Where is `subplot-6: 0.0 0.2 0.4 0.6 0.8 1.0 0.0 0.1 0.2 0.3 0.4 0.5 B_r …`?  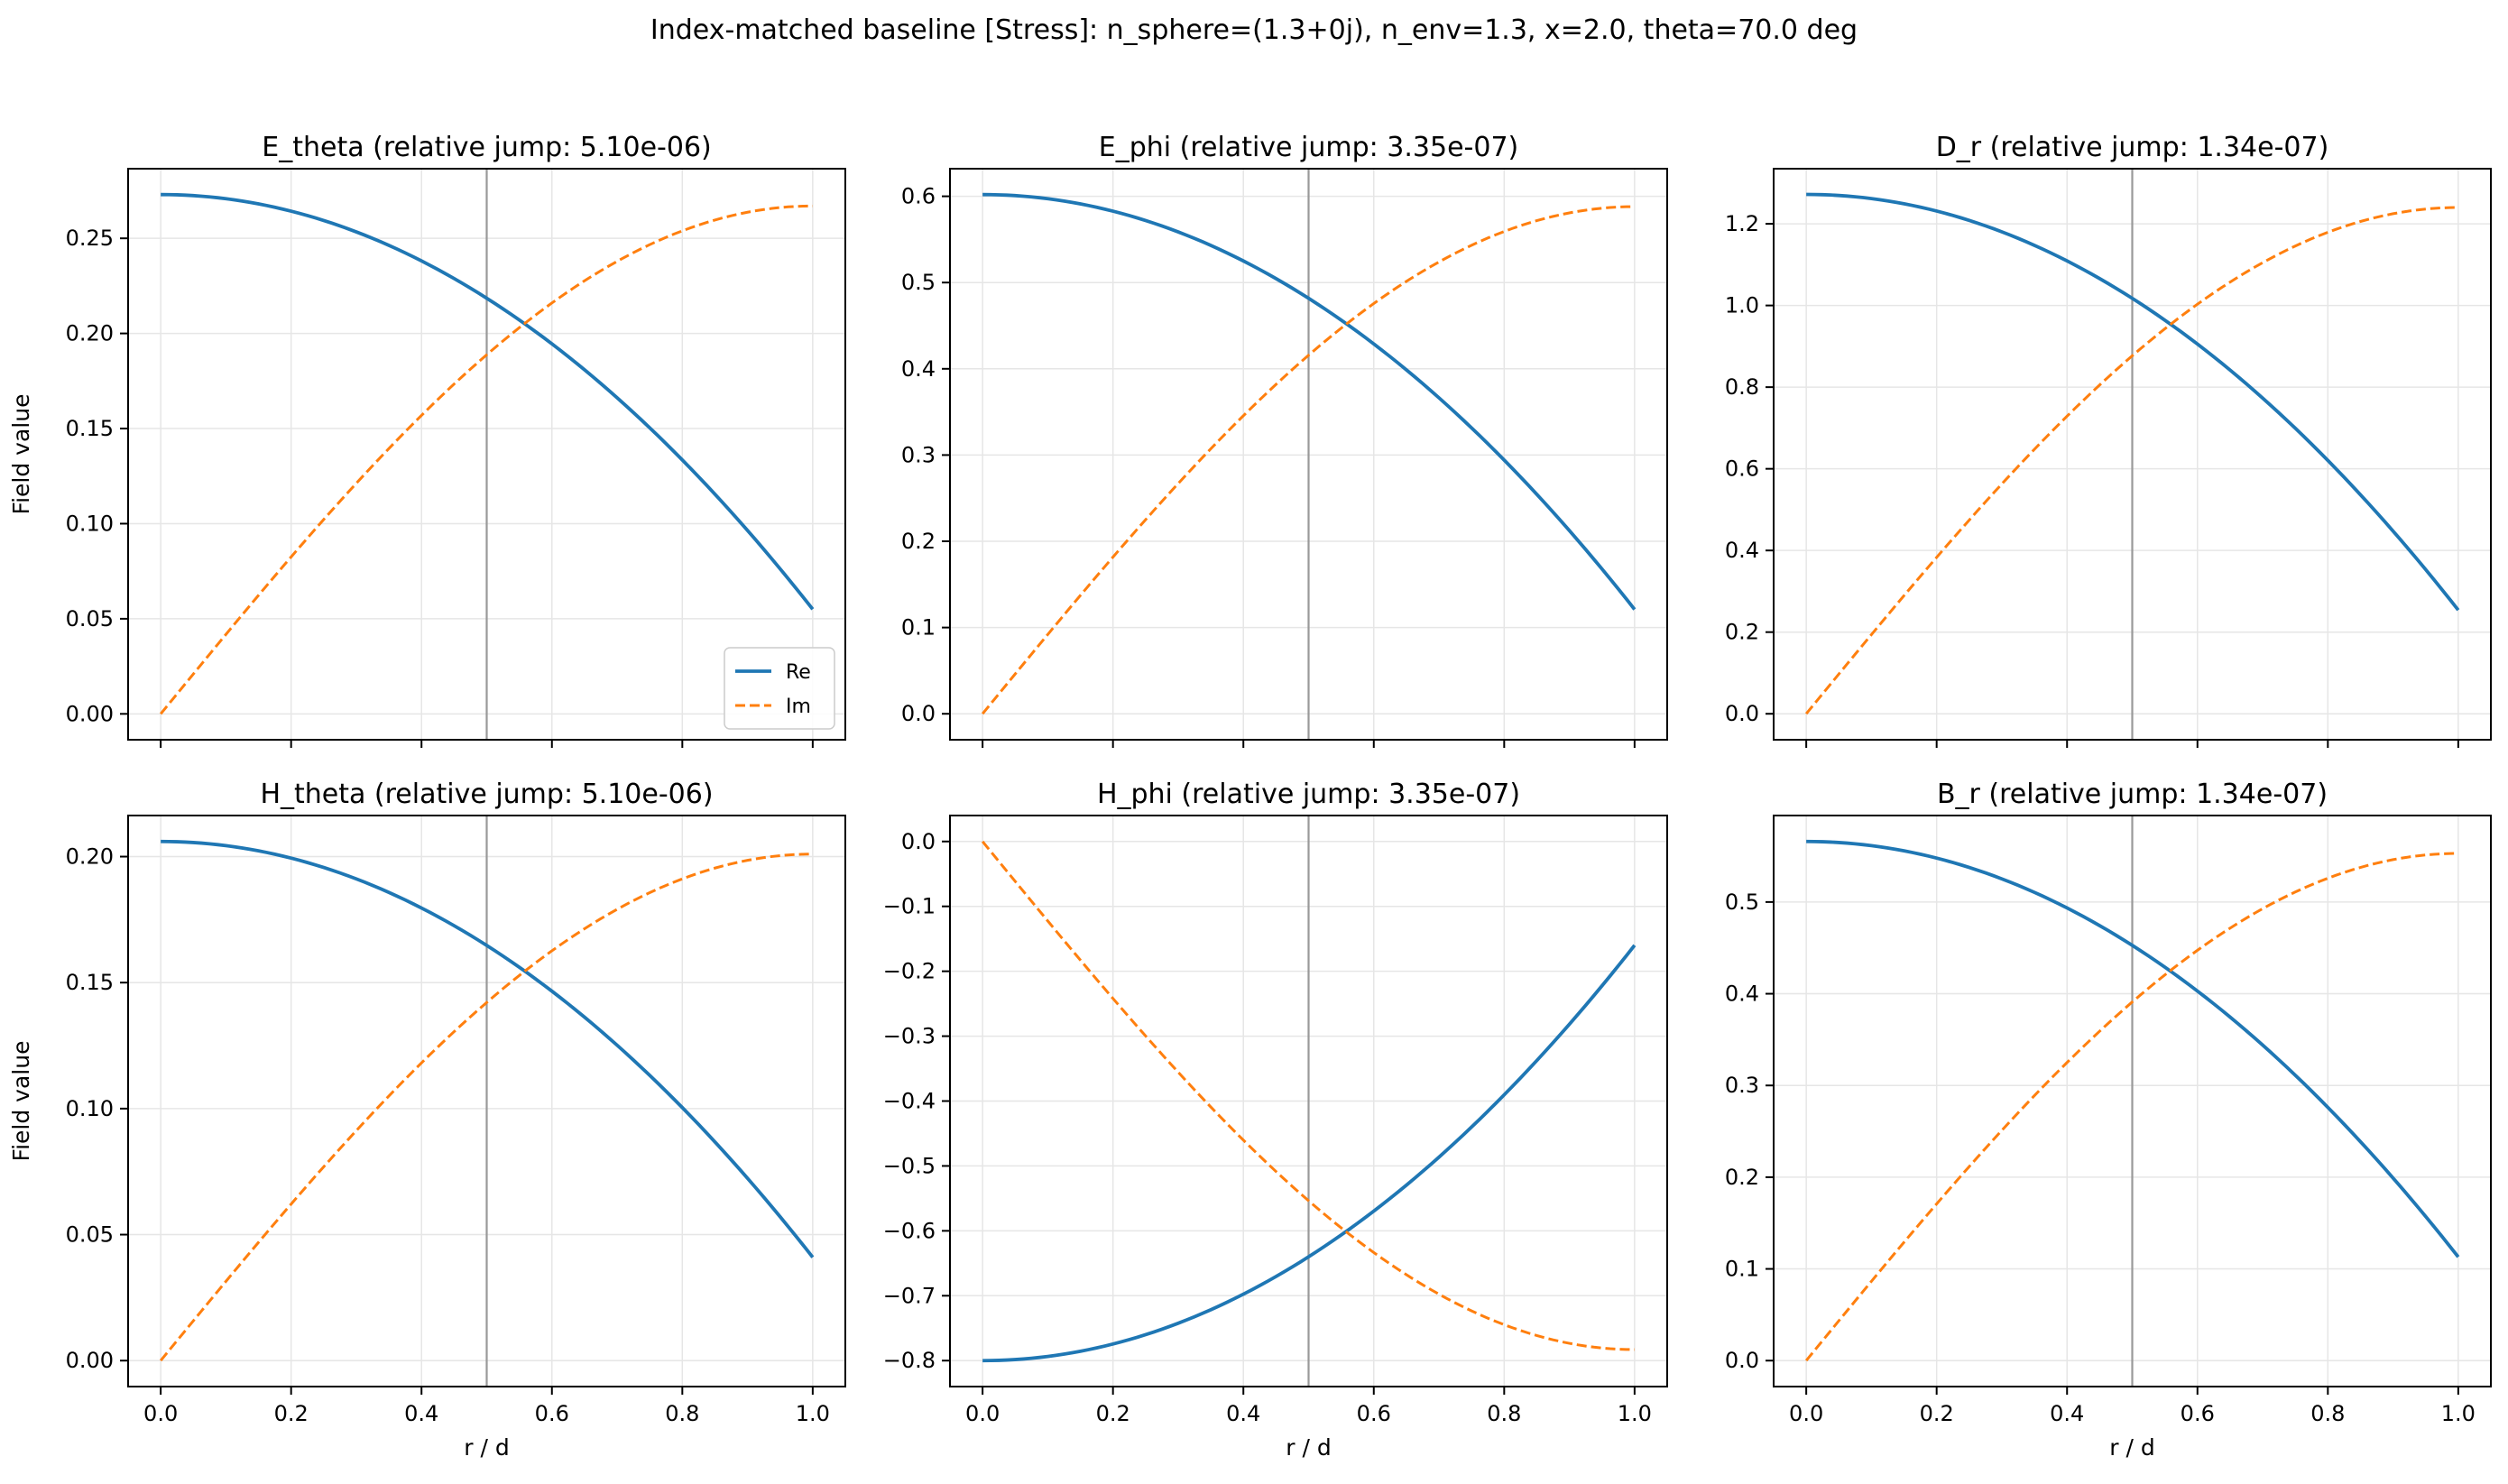
subplot-6: 0.0 0.2 0.4 0.6 0.8 1.0 0.0 0.1 0.2 0.3 0.4 0.5 B_r … is located at coordinates (2108, 1120).